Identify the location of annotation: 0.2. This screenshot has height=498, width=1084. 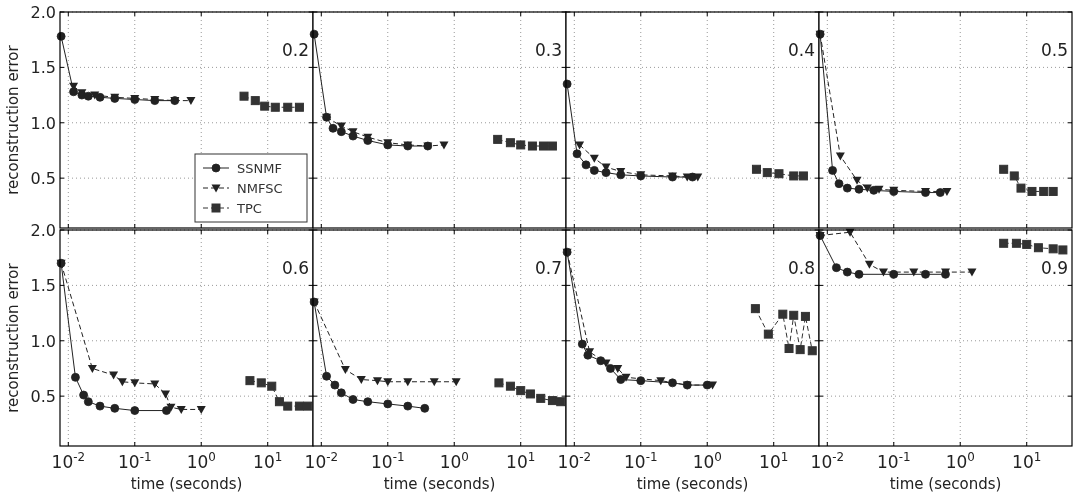
(295, 50).